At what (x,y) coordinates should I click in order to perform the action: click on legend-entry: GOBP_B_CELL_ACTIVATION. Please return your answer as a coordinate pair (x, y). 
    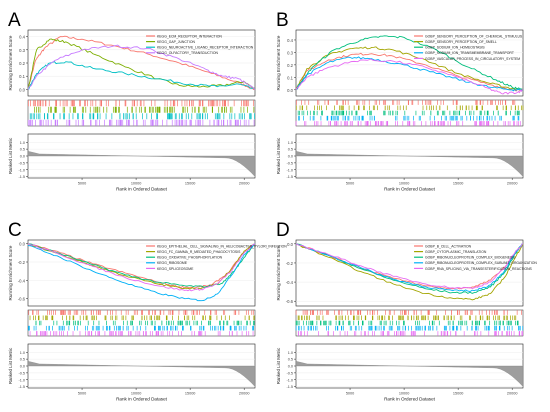
    Looking at the image, I should click on (448, 246).